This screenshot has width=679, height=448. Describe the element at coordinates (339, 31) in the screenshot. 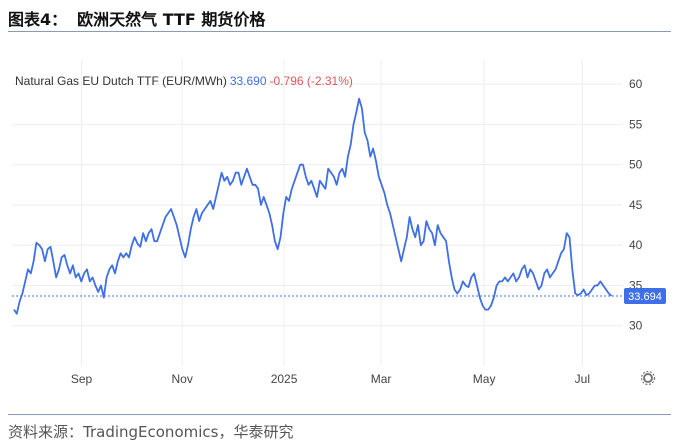

I see `header-rule` at that location.